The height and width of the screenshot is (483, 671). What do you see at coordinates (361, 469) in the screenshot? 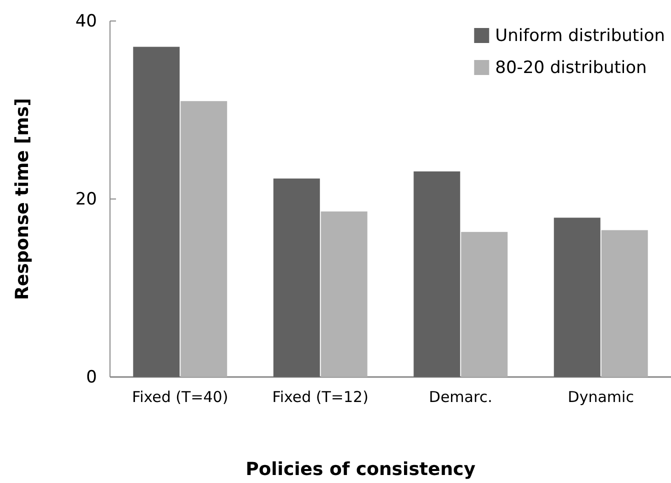
I see `x-axis-title: Policies of consistency` at bounding box center [361, 469].